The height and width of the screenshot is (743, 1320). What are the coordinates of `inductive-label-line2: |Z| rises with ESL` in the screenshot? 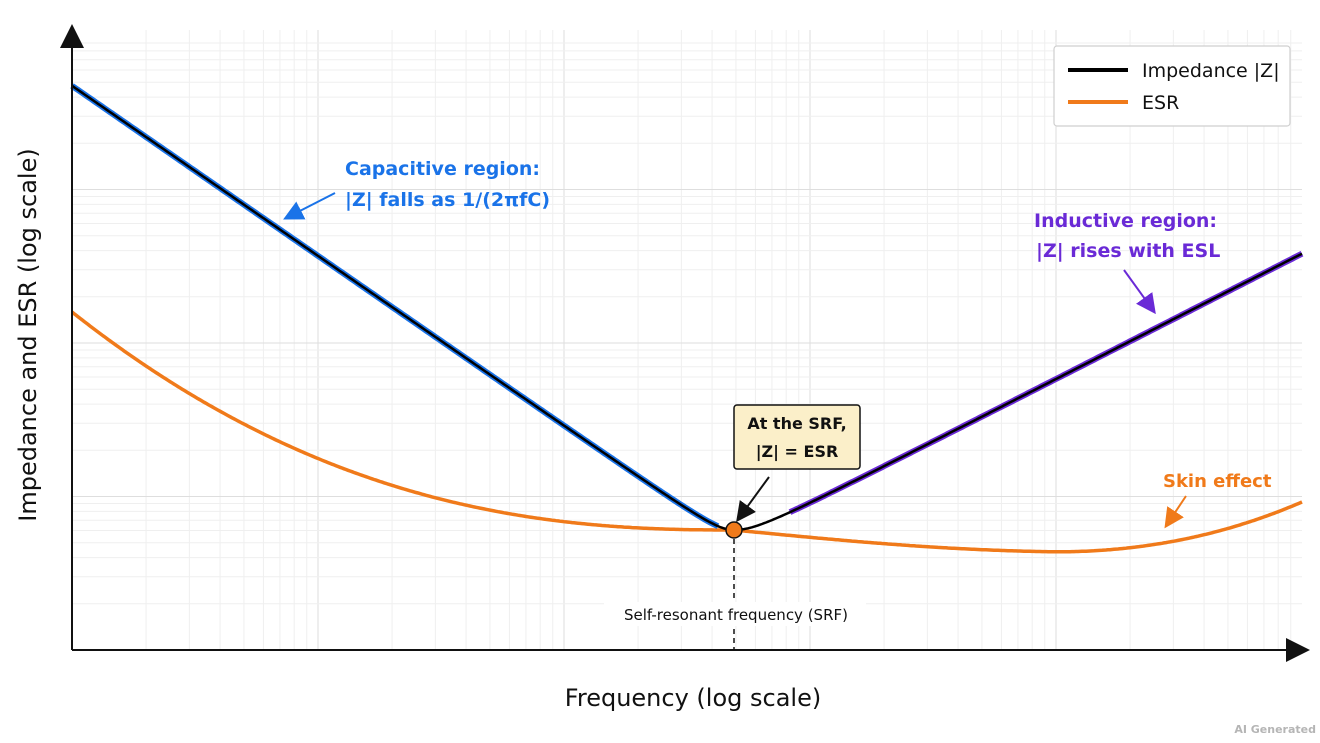 It's located at (1128, 251).